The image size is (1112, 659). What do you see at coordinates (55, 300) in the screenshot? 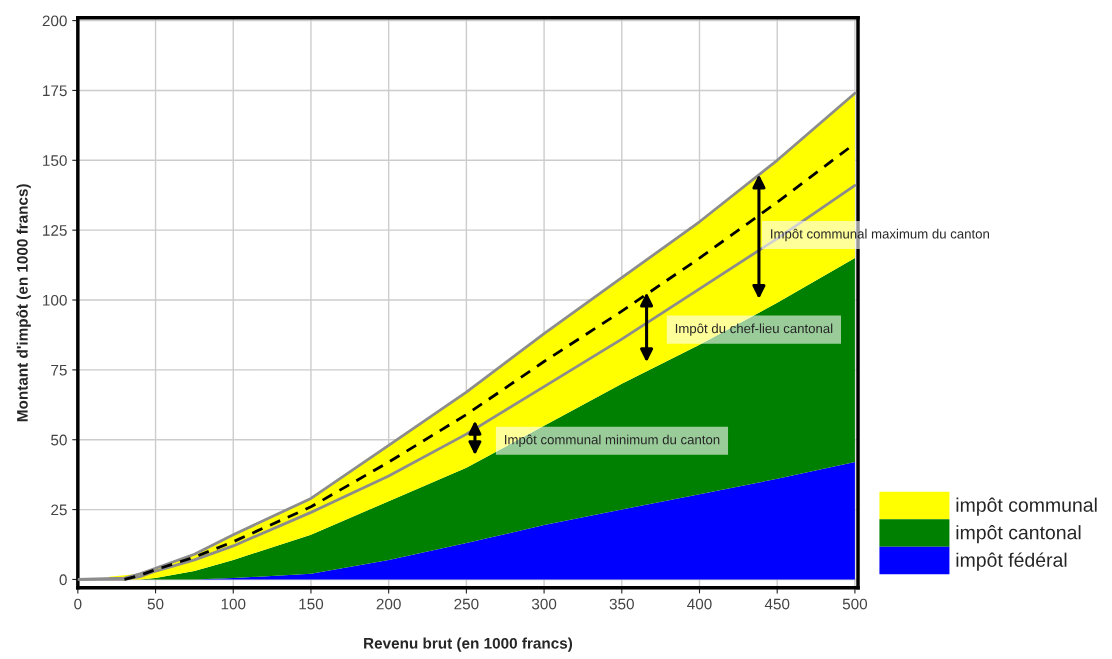
I see `y-tick-label: 100` at bounding box center [55, 300].